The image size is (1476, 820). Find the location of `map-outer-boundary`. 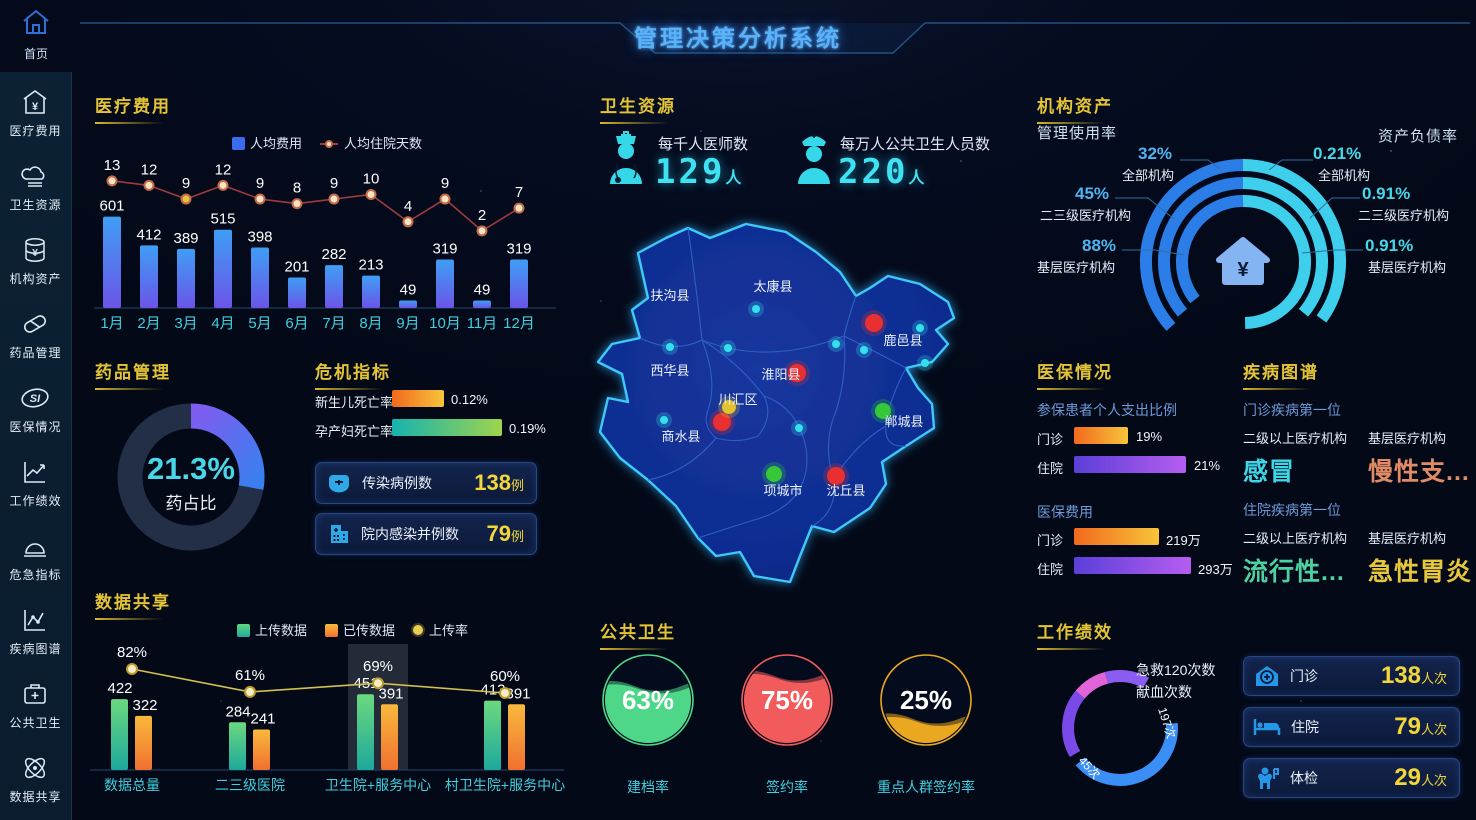

map-outer-boundary is located at coordinates (776, 403).